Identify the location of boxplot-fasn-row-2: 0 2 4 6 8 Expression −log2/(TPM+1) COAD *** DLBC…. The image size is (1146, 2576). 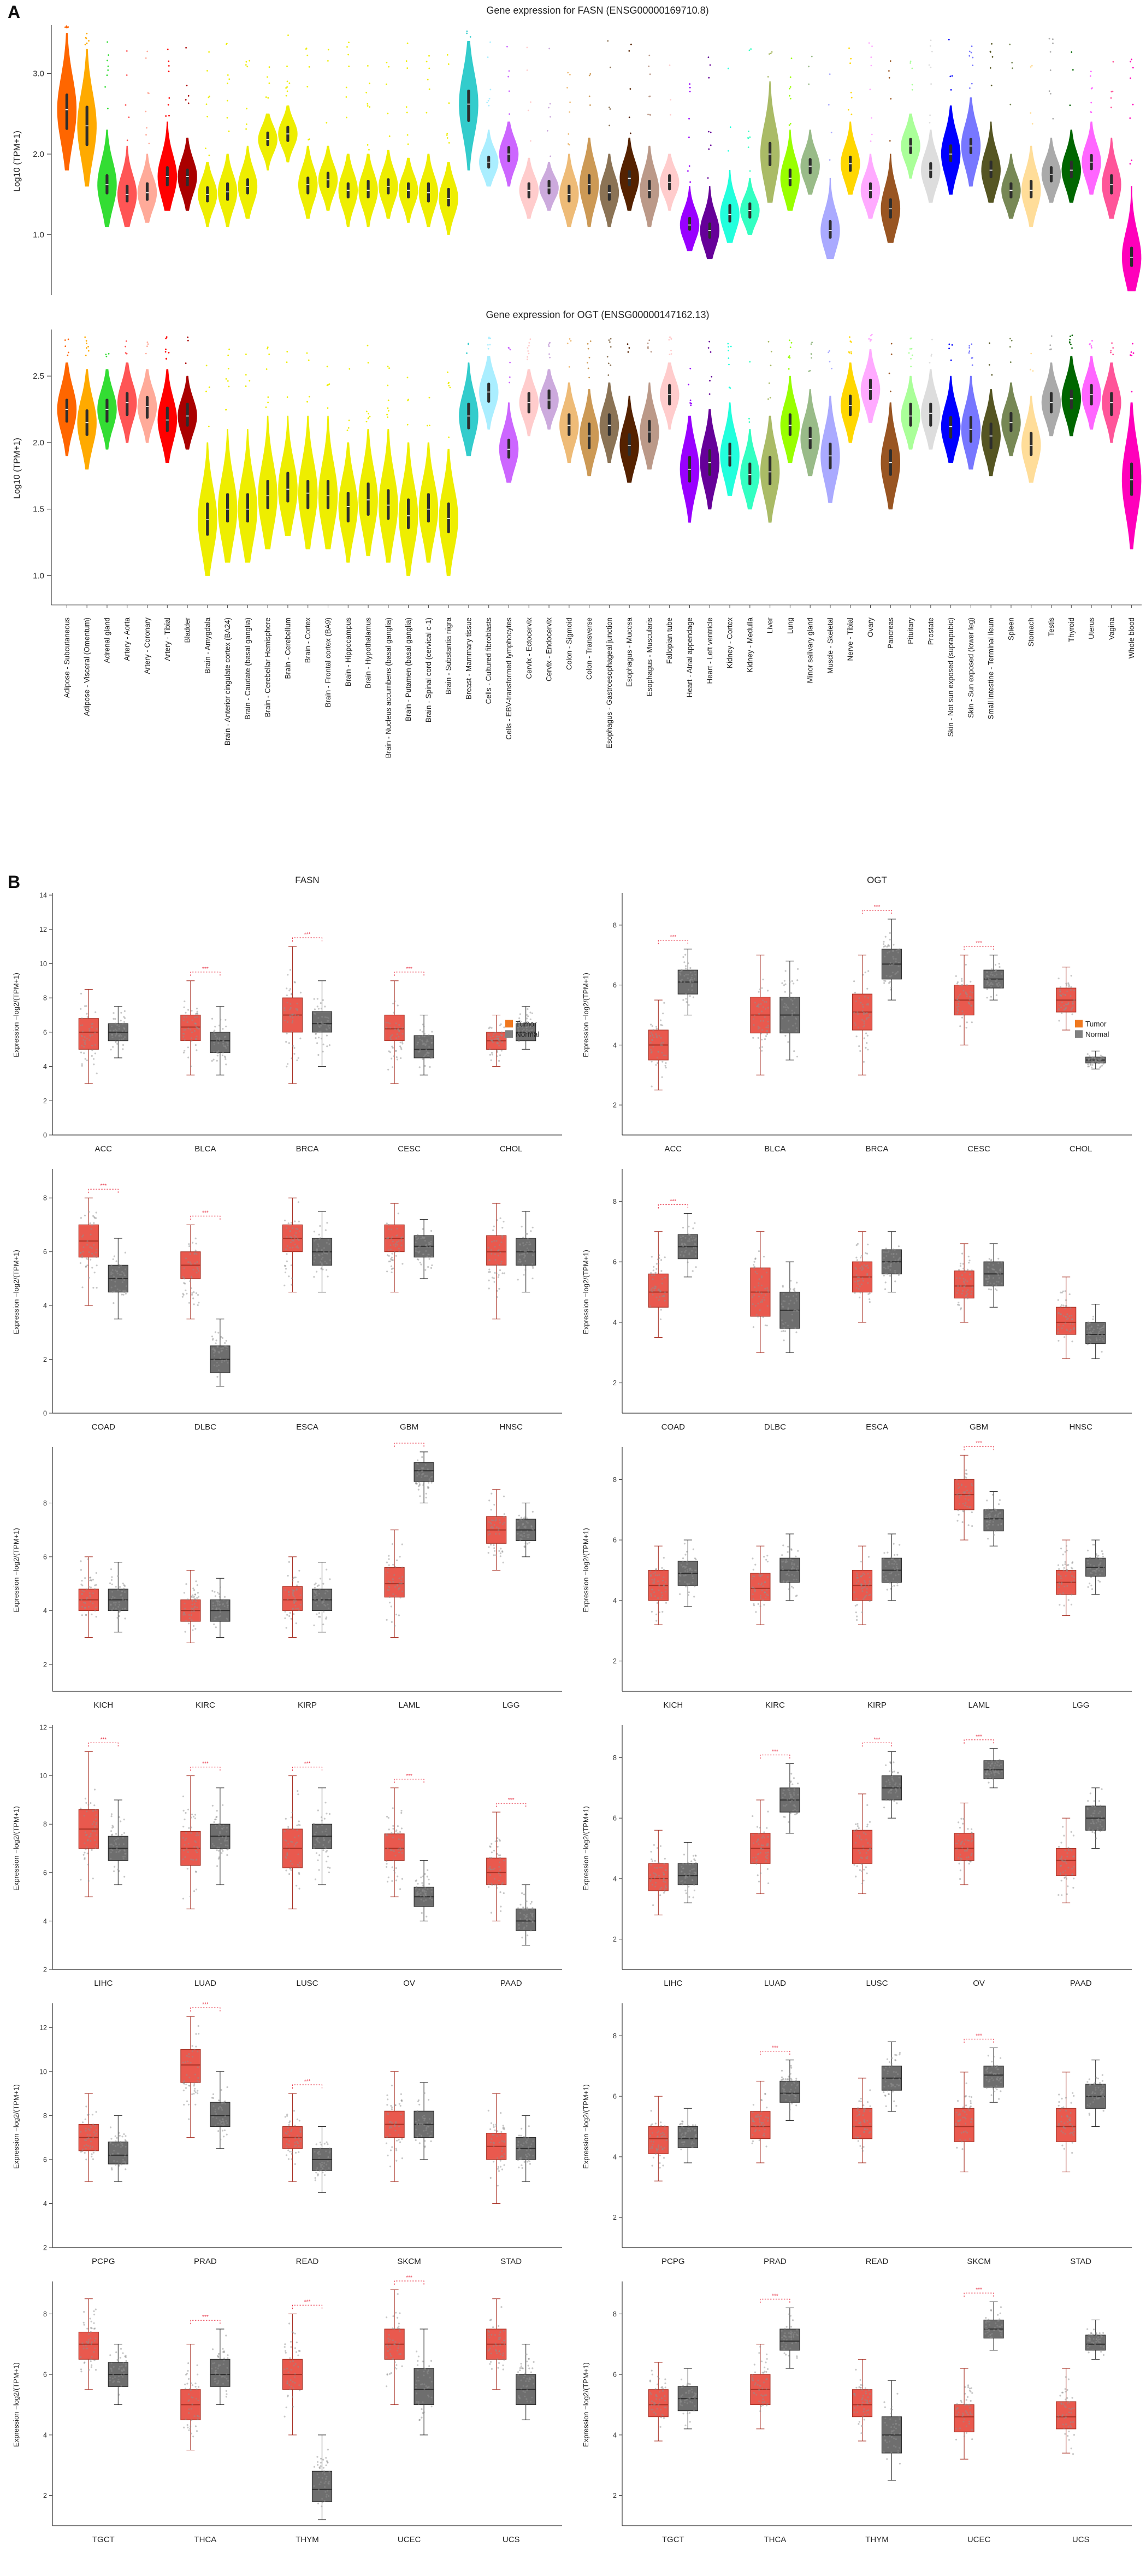
(287, 1300).